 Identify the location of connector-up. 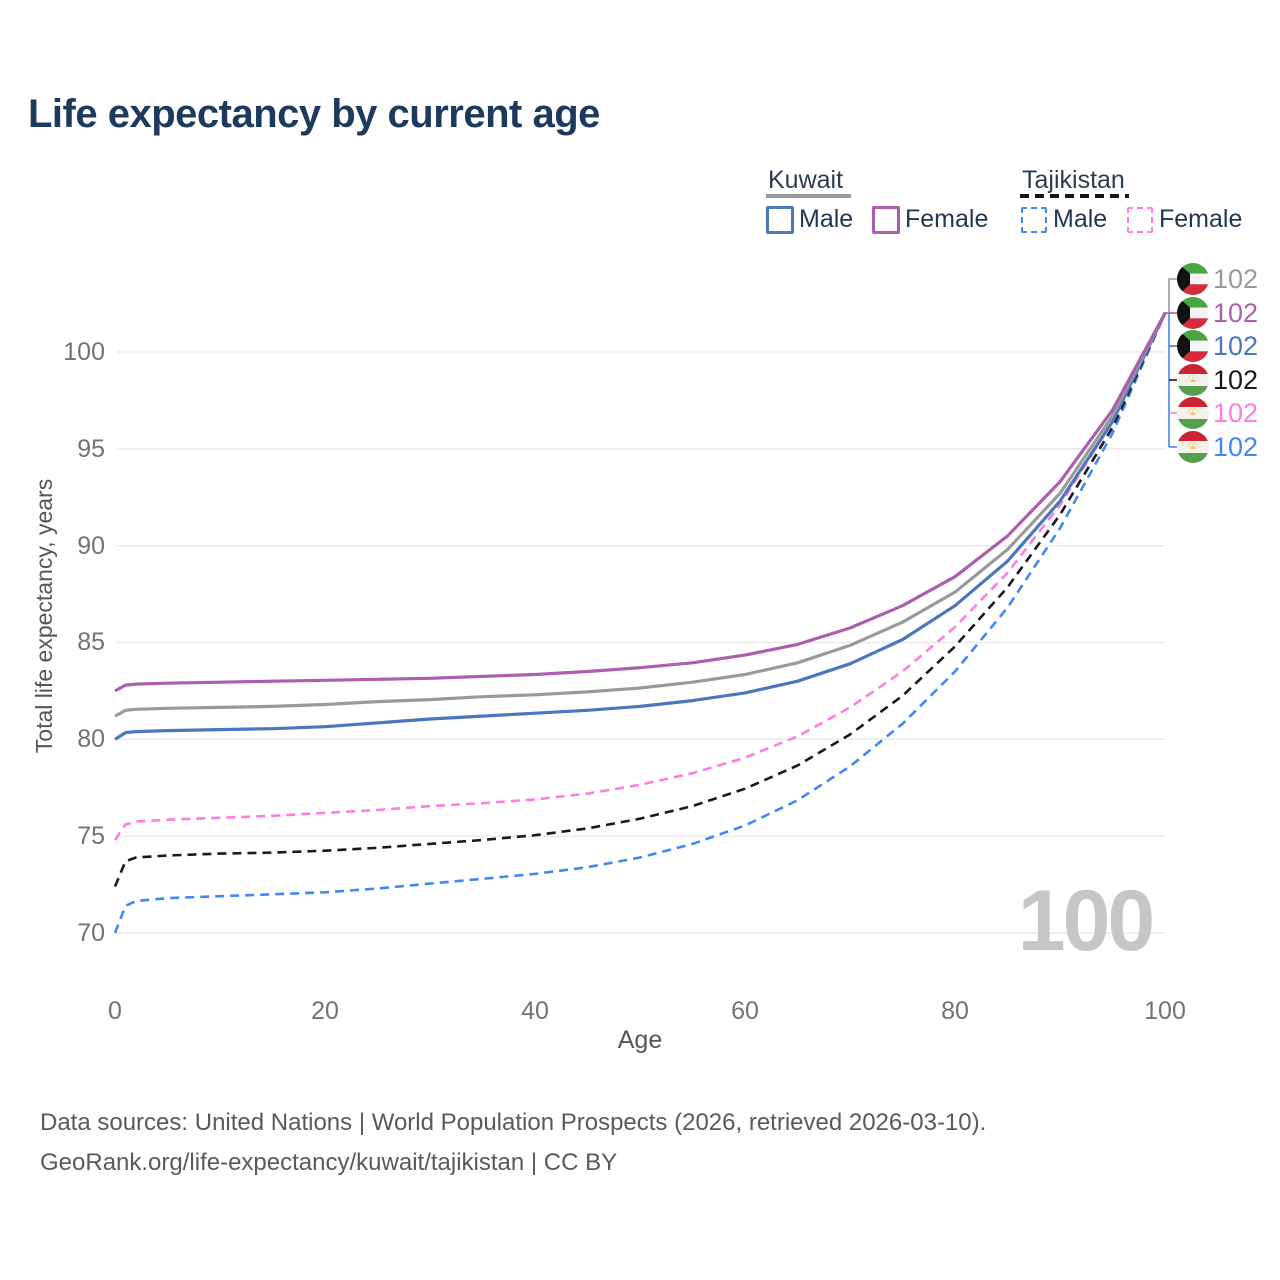
(1172, 295).